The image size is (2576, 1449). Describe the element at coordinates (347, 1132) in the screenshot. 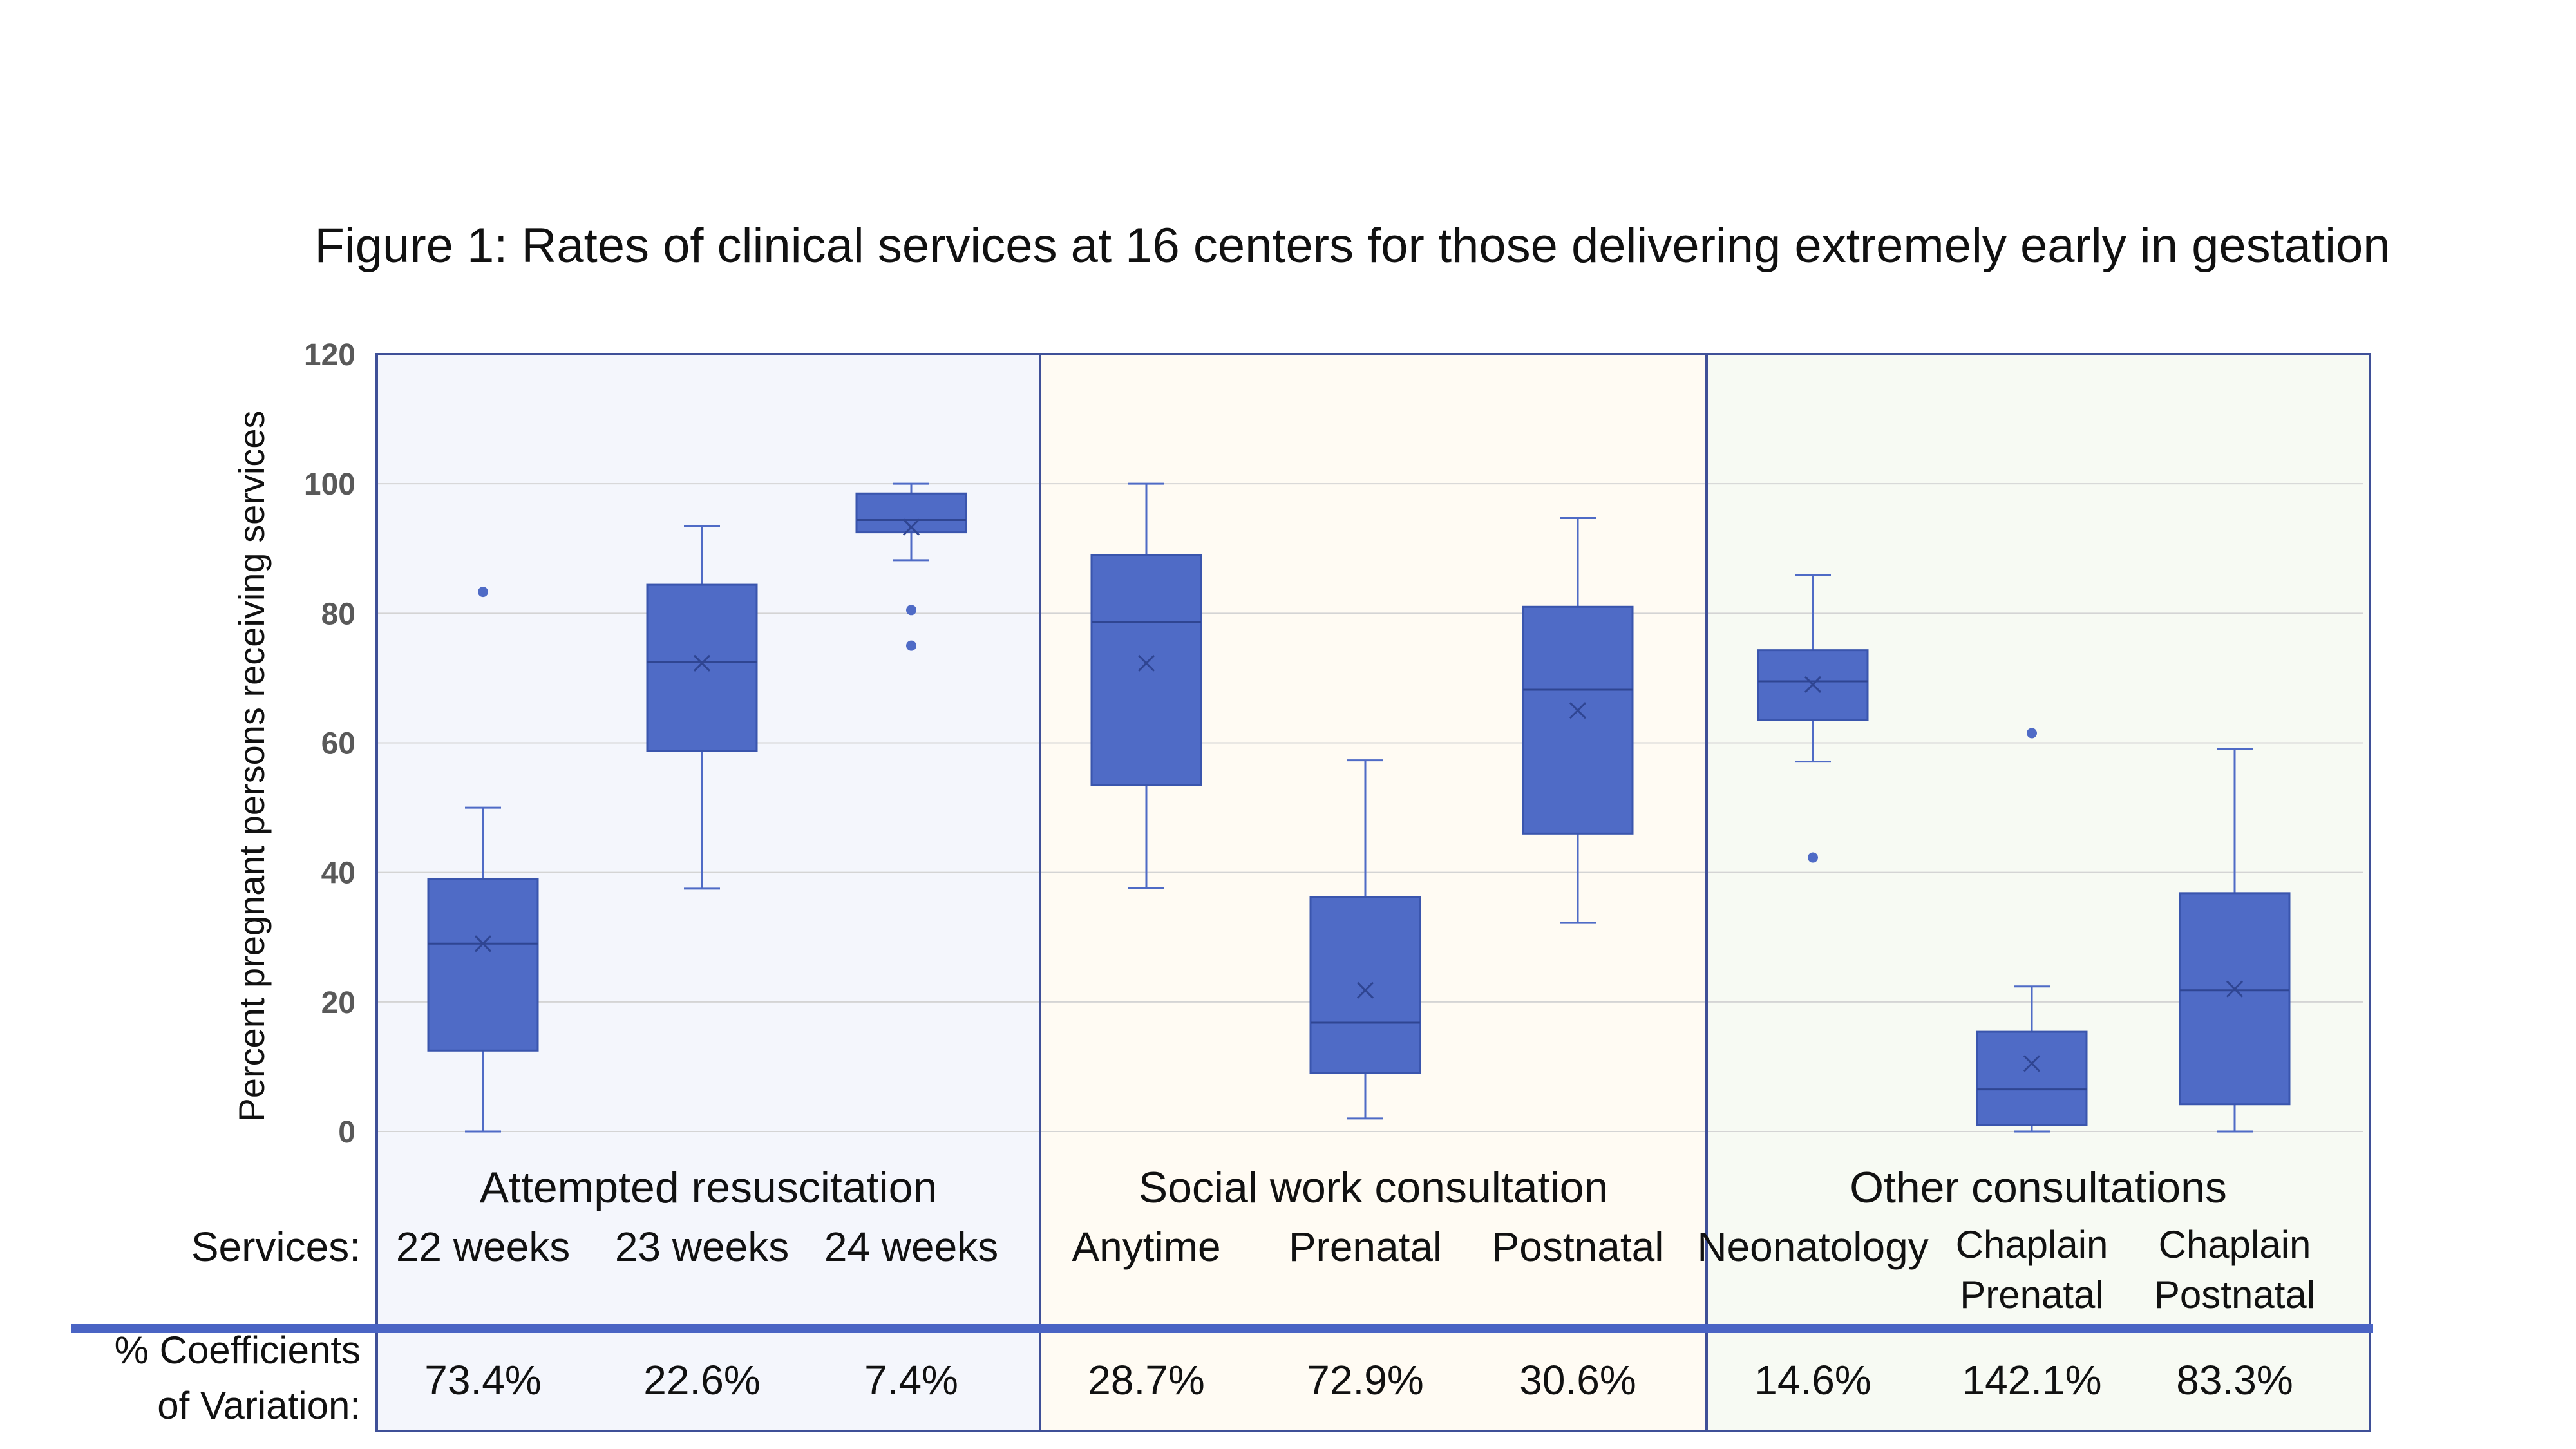

I see `y-tick-label: 0` at that location.